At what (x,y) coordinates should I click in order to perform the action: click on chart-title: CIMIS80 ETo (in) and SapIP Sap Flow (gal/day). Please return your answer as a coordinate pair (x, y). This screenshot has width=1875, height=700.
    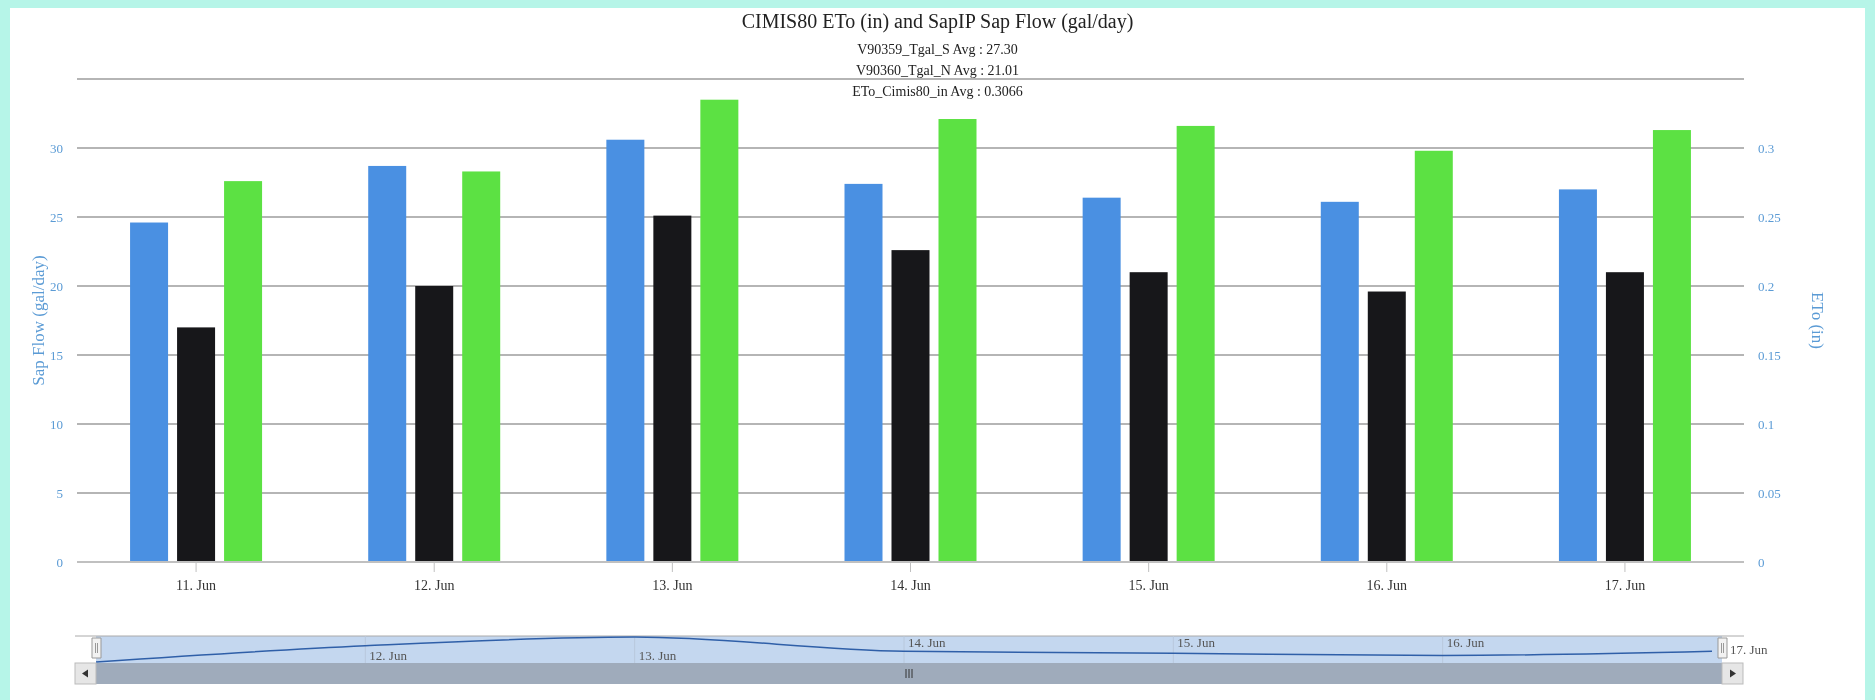
    Looking at the image, I should click on (937, 21).